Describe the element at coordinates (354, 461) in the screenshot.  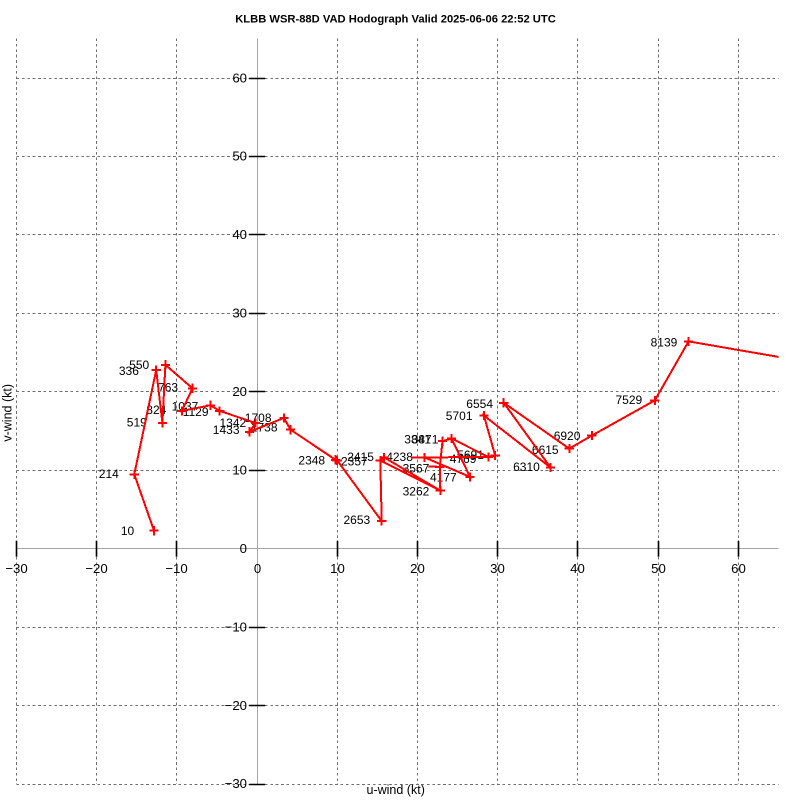
I see `svg-text: 2357` at that location.